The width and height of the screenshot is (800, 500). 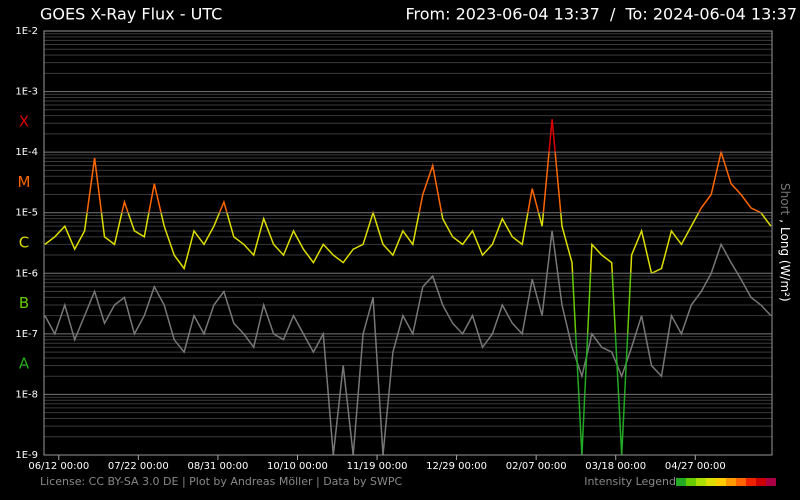 I want to click on y-tick-label: 1E-6, so click(x=26, y=273).